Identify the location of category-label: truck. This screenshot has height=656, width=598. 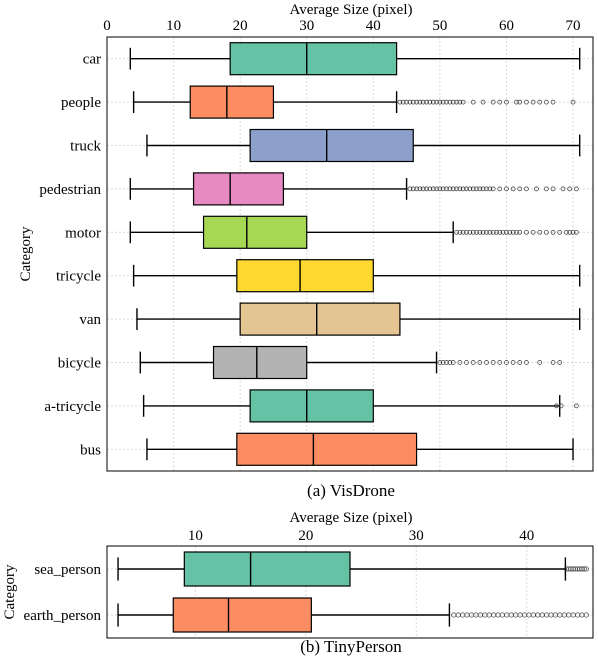
(85, 147).